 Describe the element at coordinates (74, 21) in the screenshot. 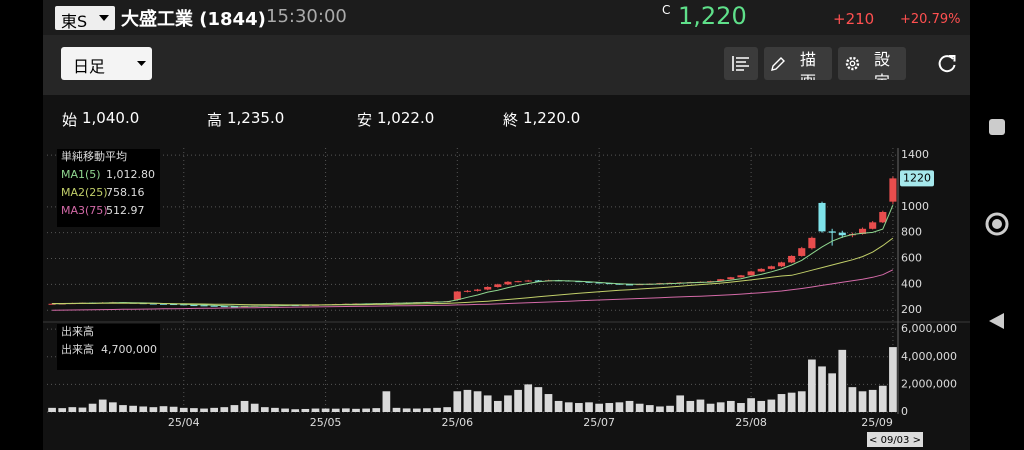

I see `market-label: 東S` at that location.